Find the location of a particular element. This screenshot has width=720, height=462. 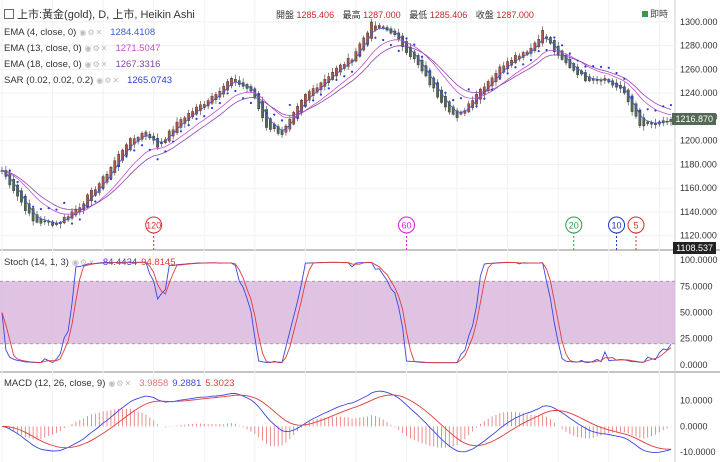

legend-value: 1284.4108 is located at coordinates (133, 32).